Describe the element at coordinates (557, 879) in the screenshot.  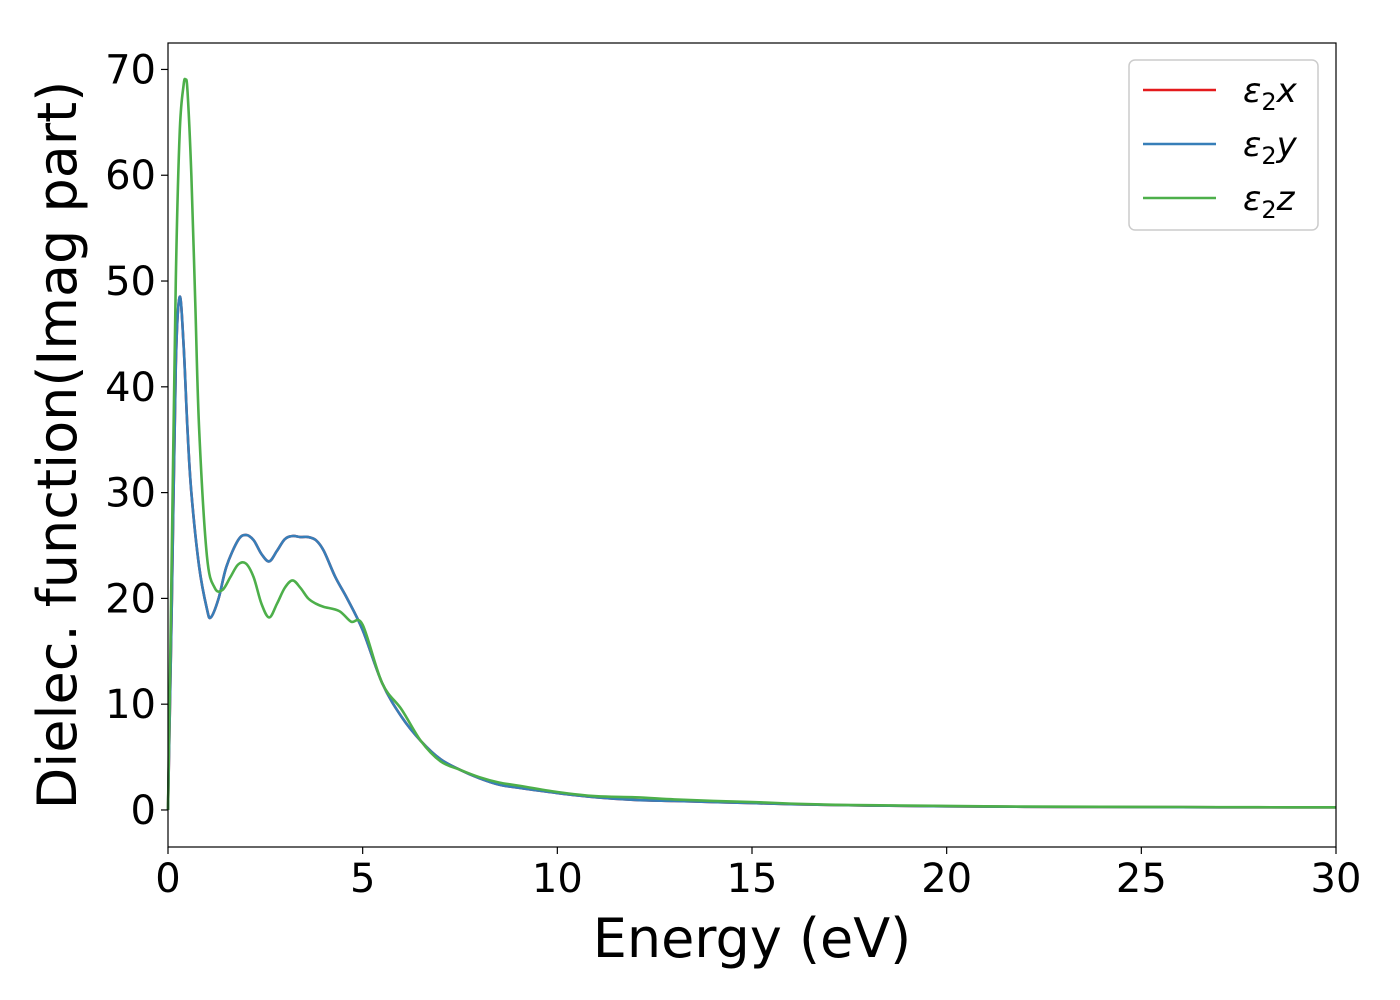
I see `x-tick-label: 10` at that location.